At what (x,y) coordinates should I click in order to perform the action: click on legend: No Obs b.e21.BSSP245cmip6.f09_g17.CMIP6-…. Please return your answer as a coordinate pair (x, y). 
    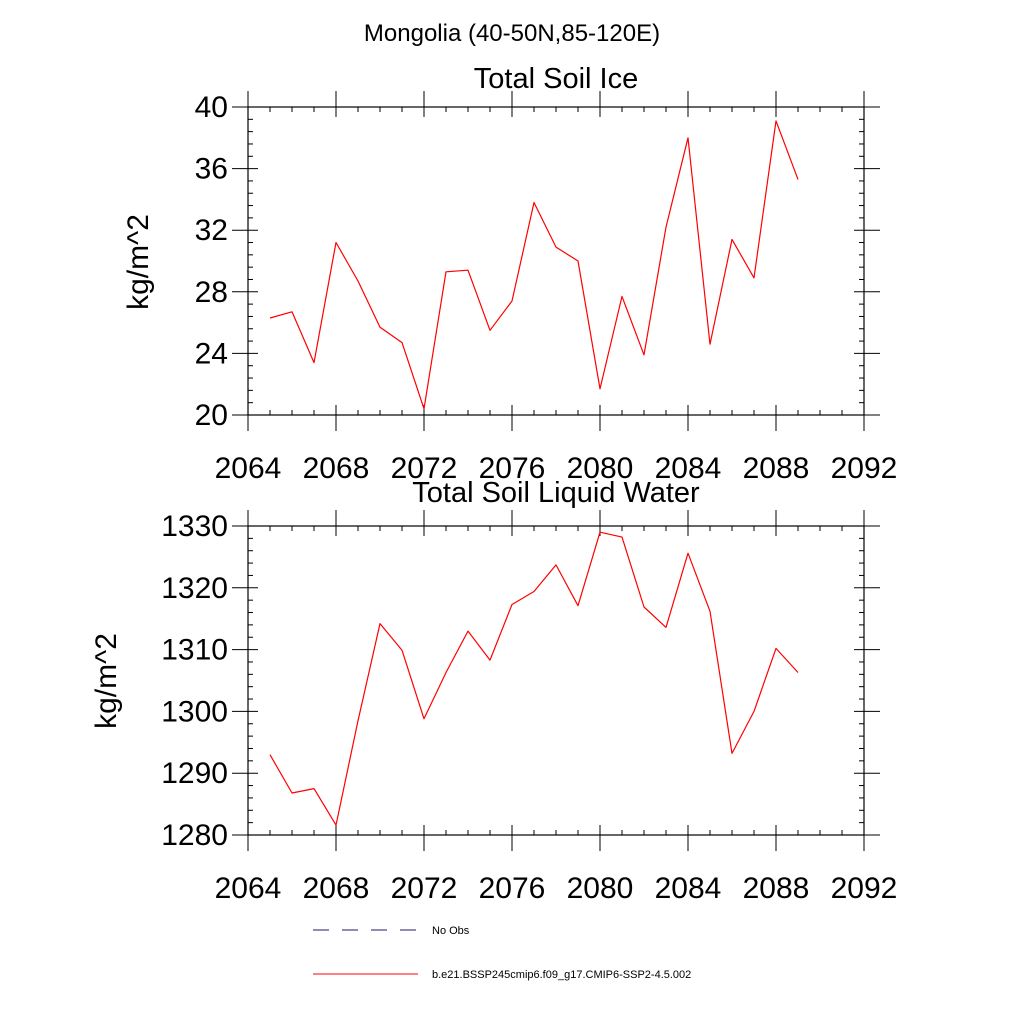
    Looking at the image, I should click on (502, 953).